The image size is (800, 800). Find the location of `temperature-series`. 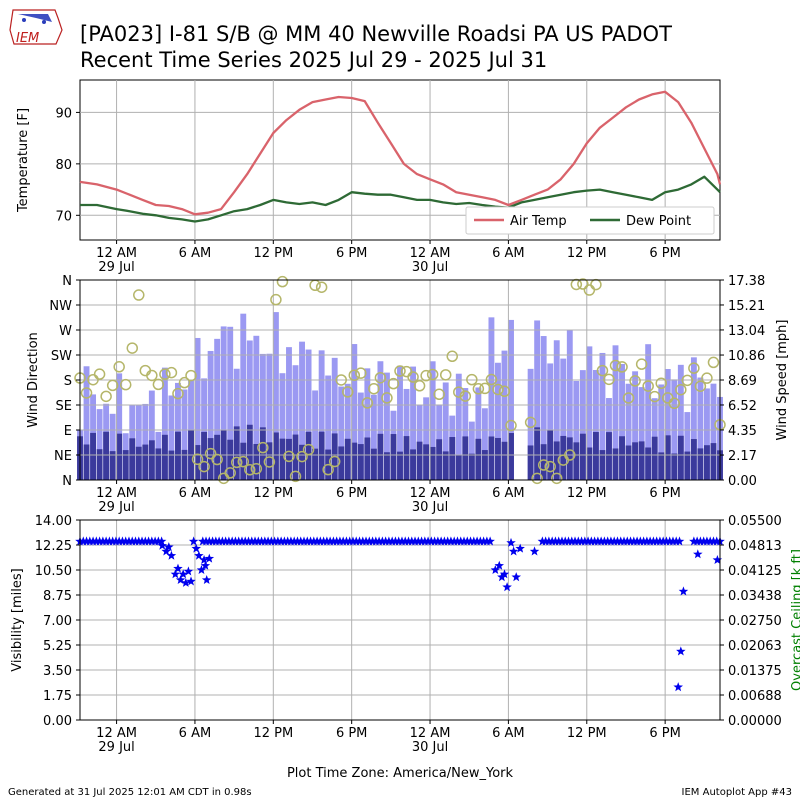

temperature-series is located at coordinates (400, 156).